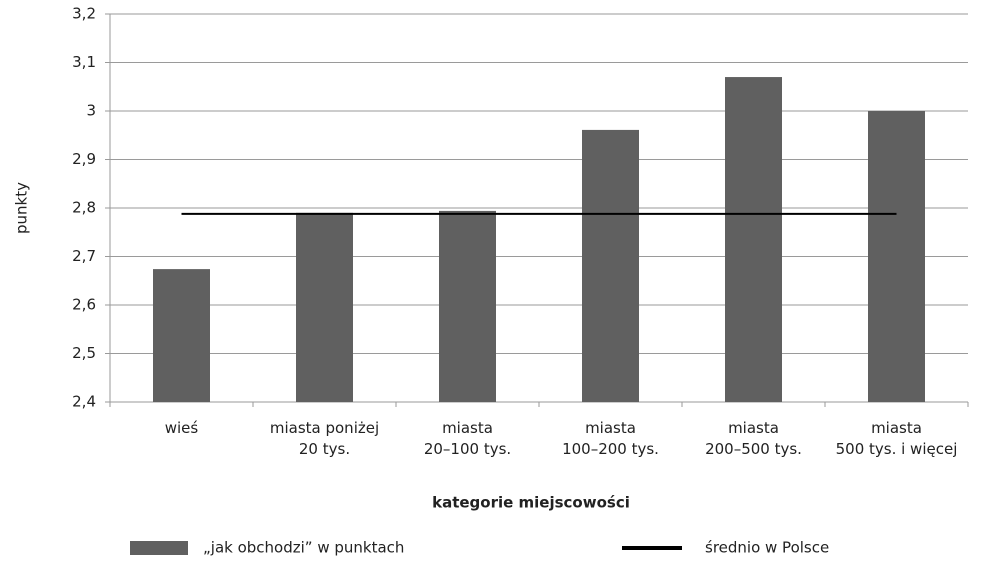 The image size is (995, 561). What do you see at coordinates (84, 353) in the screenshot?
I see `y-tick-label: 2,5` at bounding box center [84, 353].